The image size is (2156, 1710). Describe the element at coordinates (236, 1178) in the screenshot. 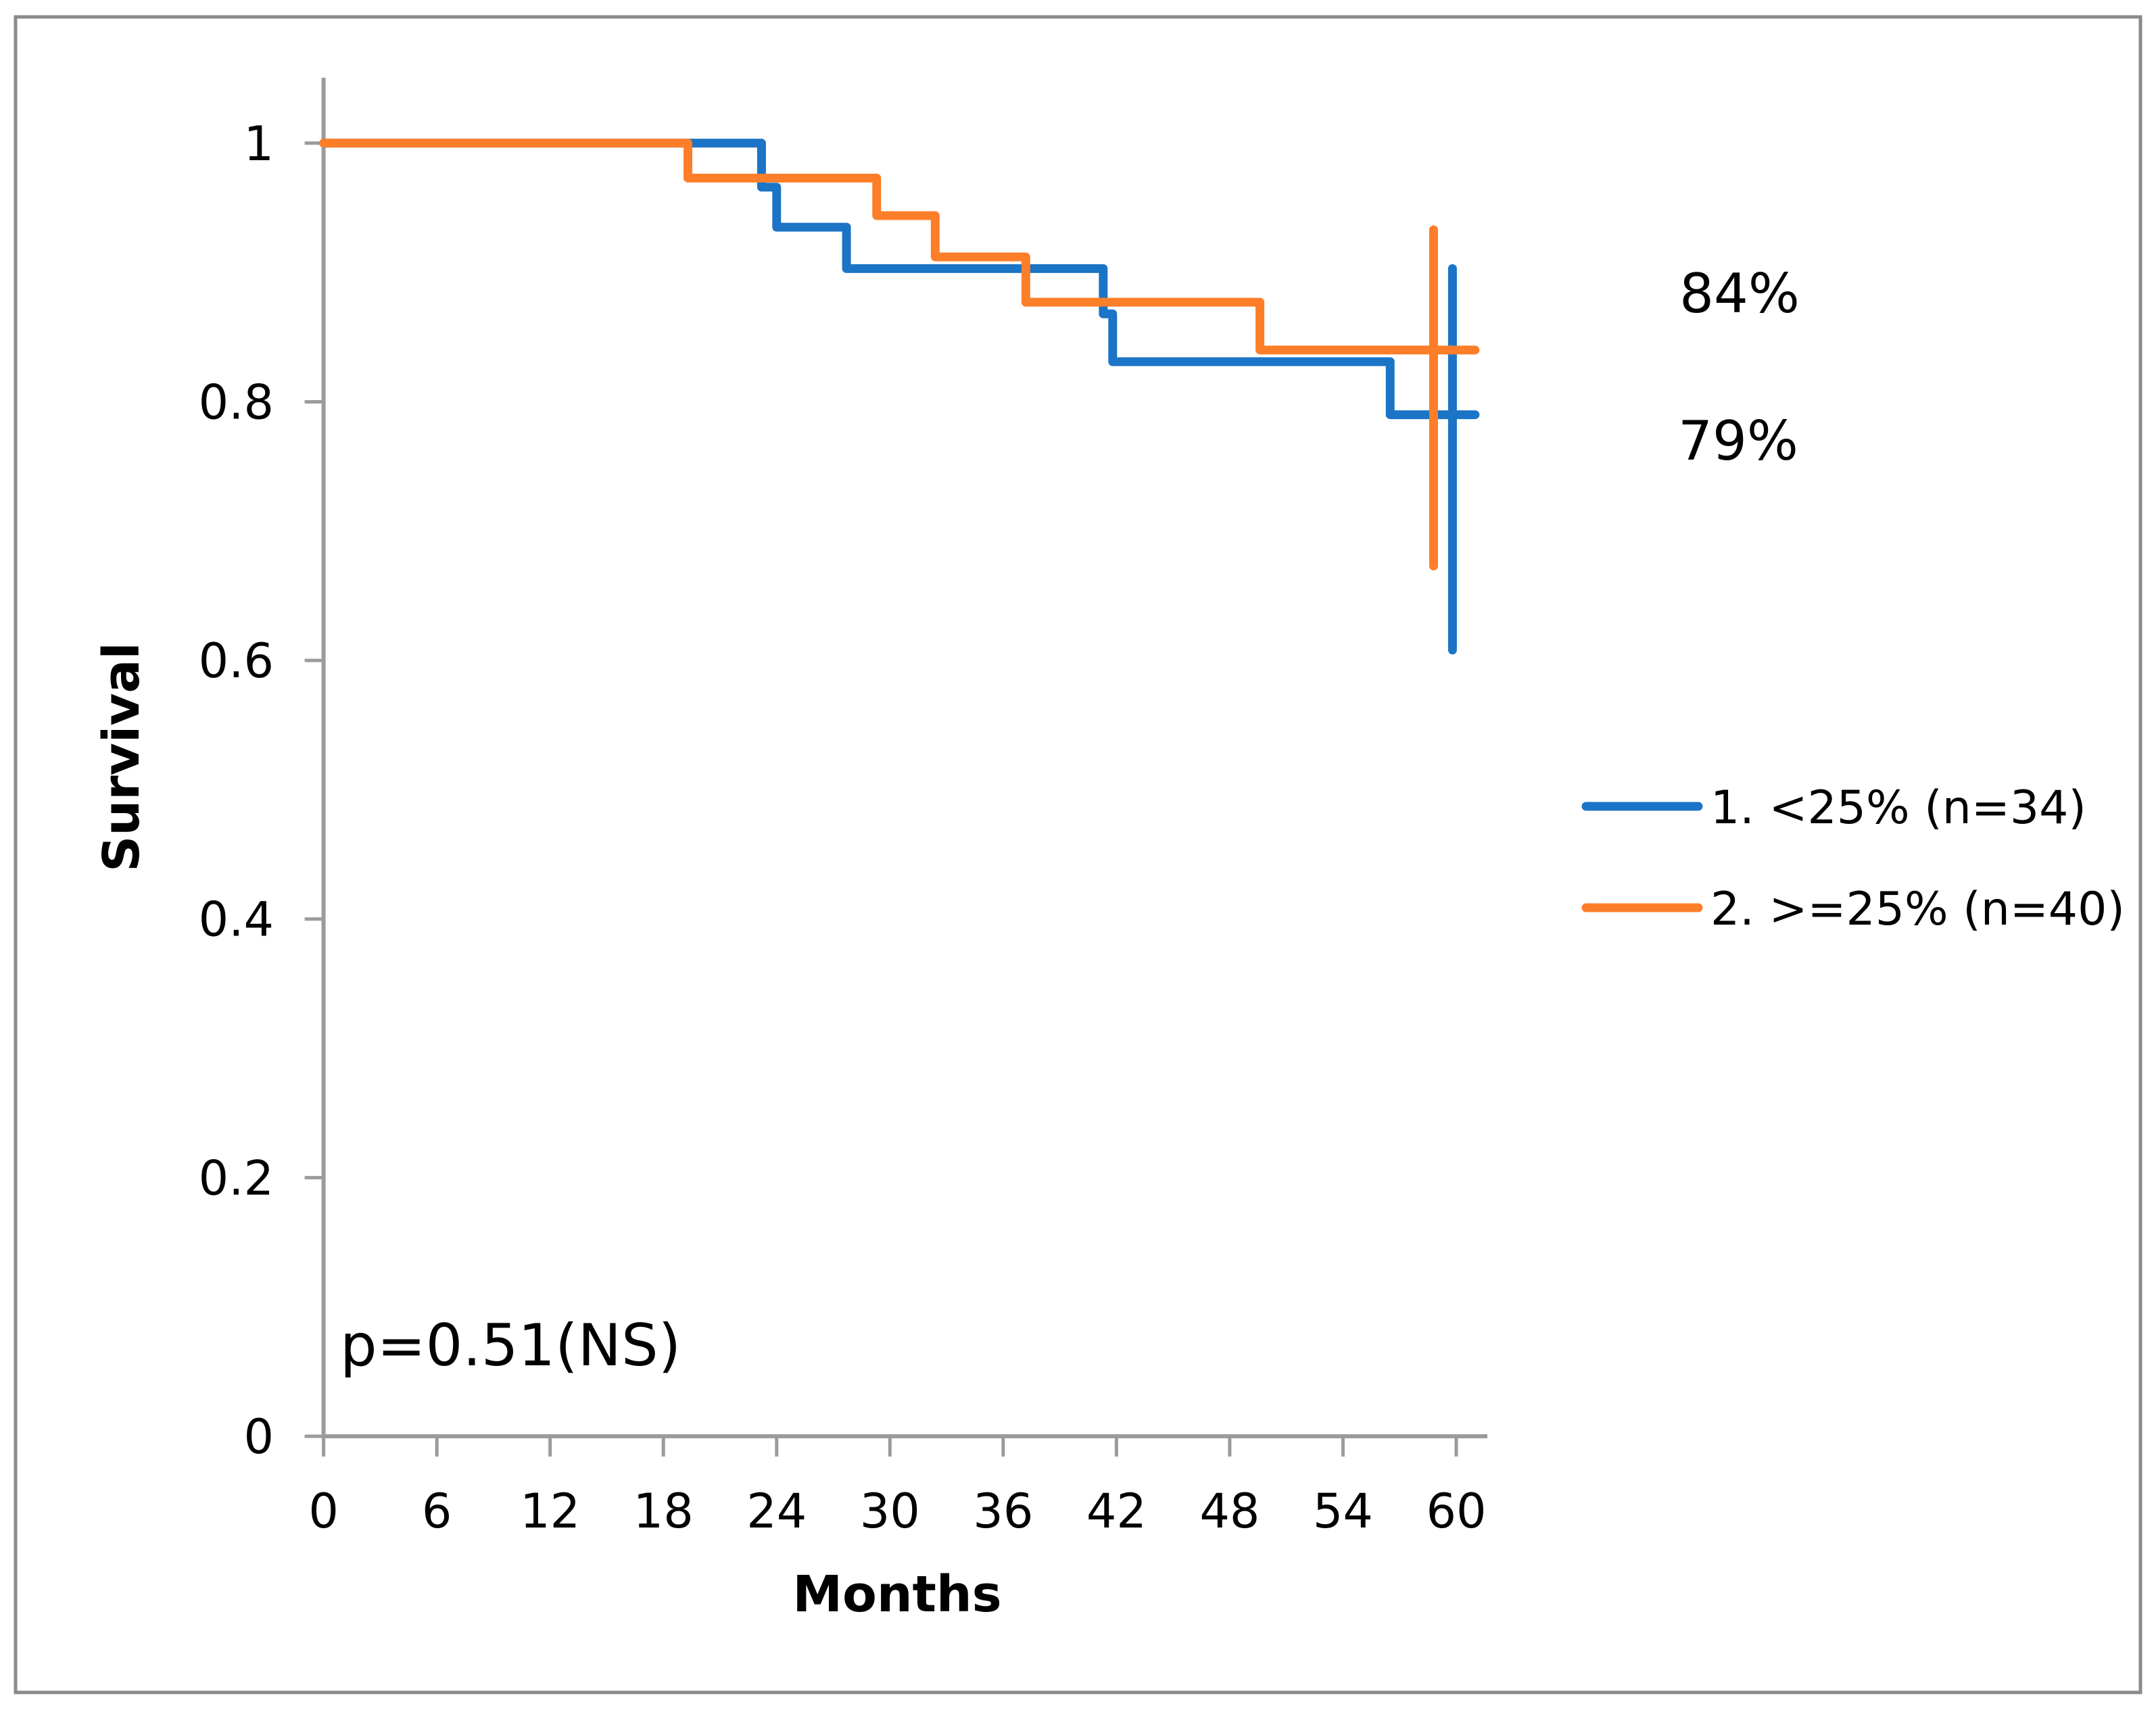

I see `y-tick-label: 0.2` at that location.